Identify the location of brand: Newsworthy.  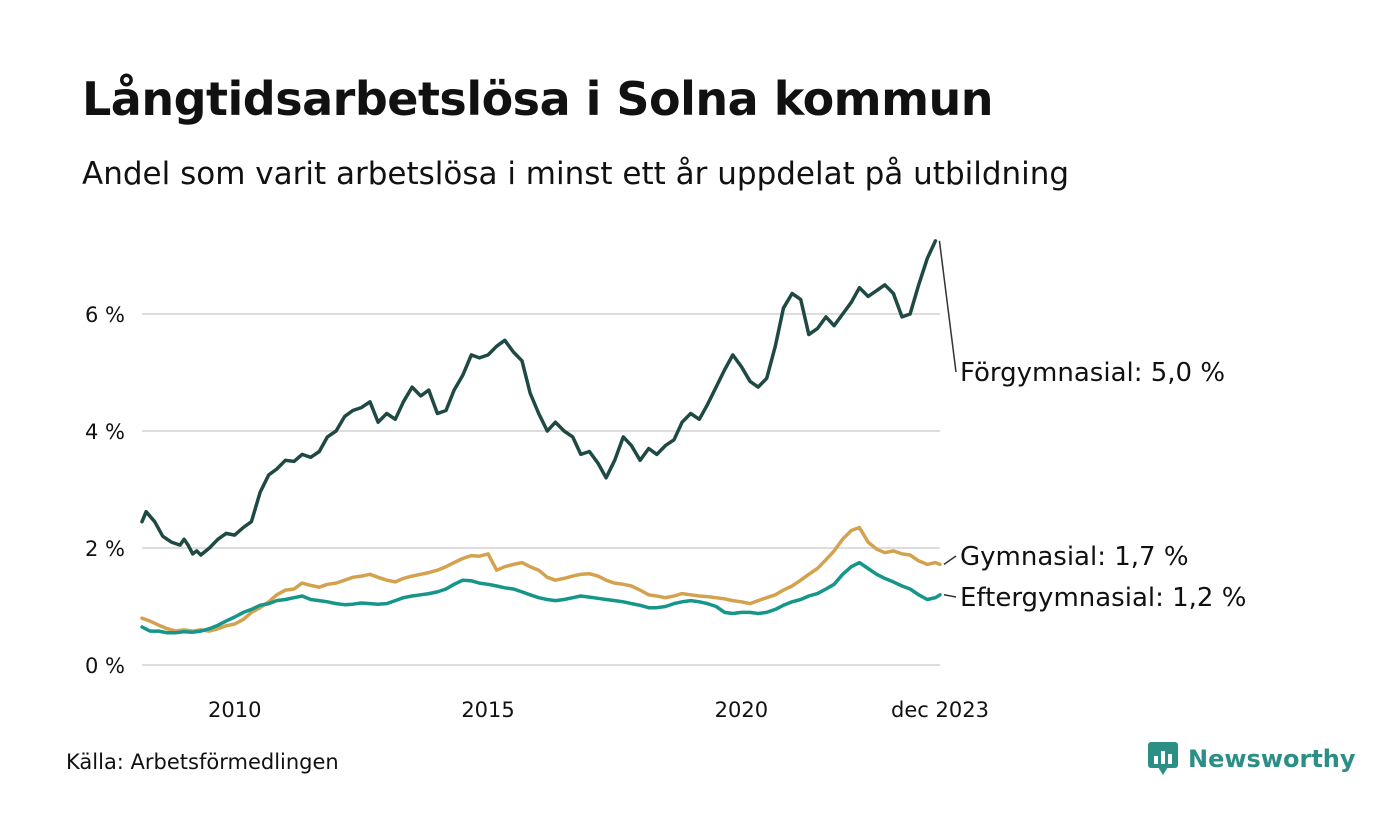
(1252, 759).